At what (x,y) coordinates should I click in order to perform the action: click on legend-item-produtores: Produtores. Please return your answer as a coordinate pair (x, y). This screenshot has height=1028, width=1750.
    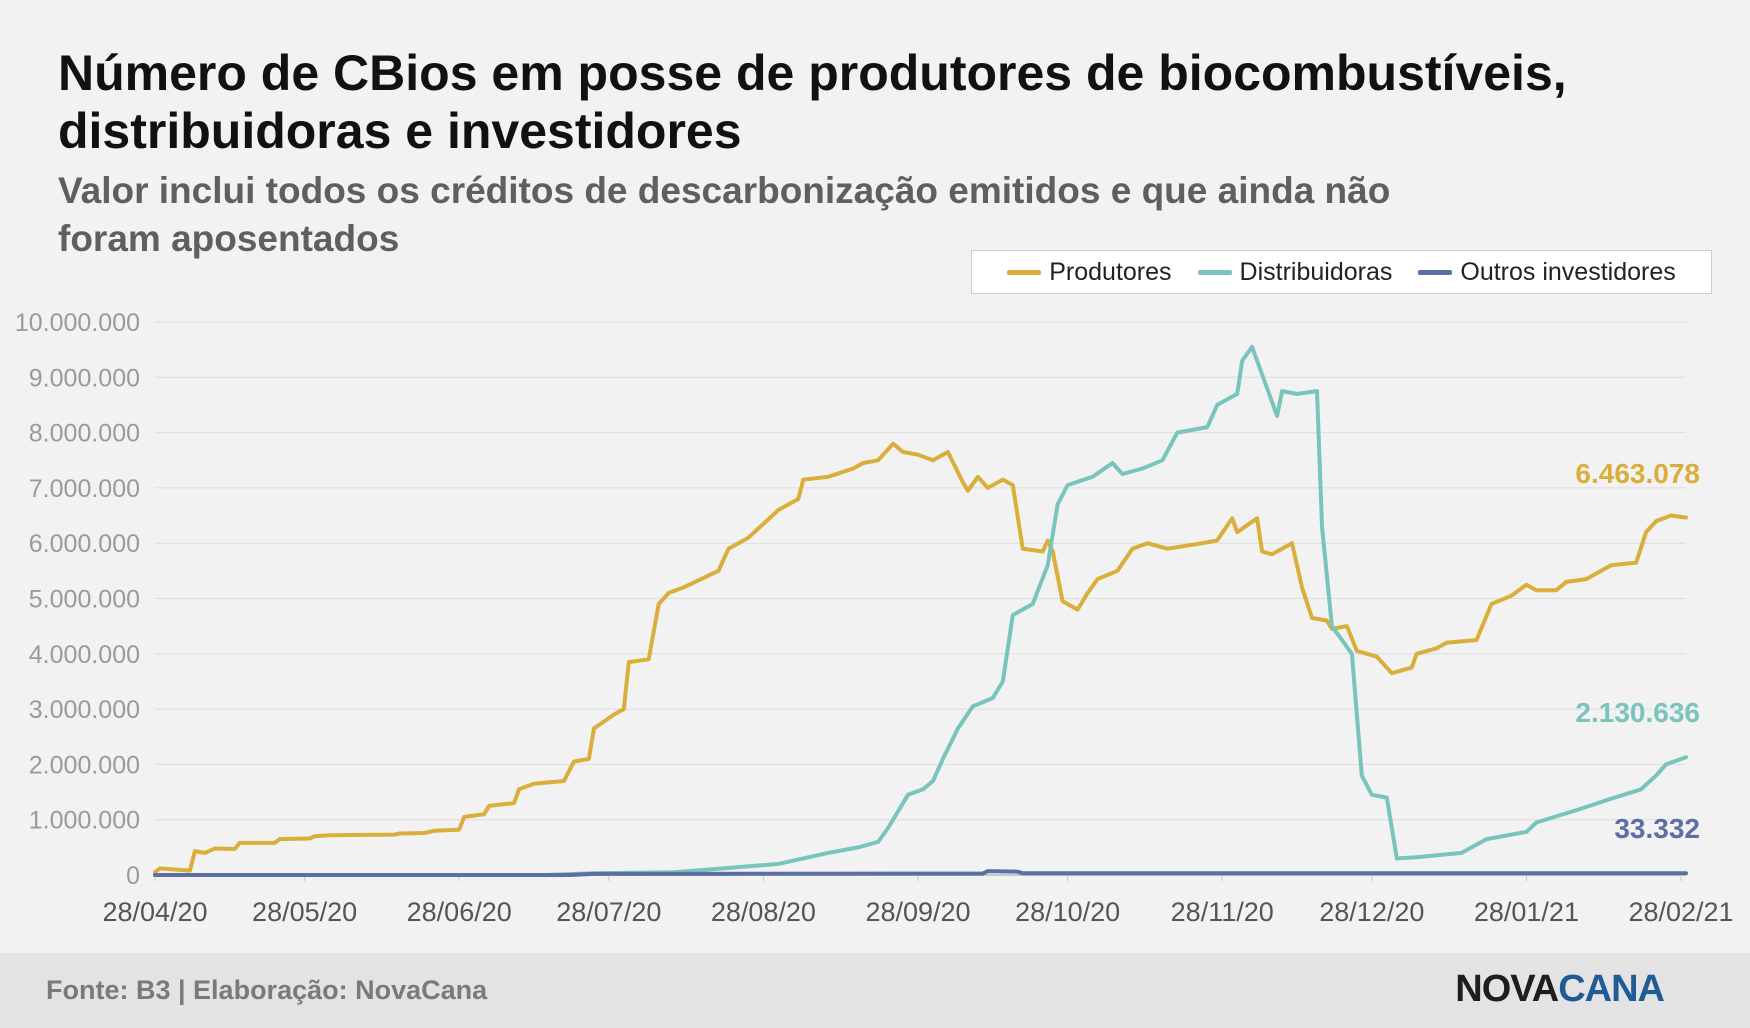
    Looking at the image, I should click on (1089, 272).